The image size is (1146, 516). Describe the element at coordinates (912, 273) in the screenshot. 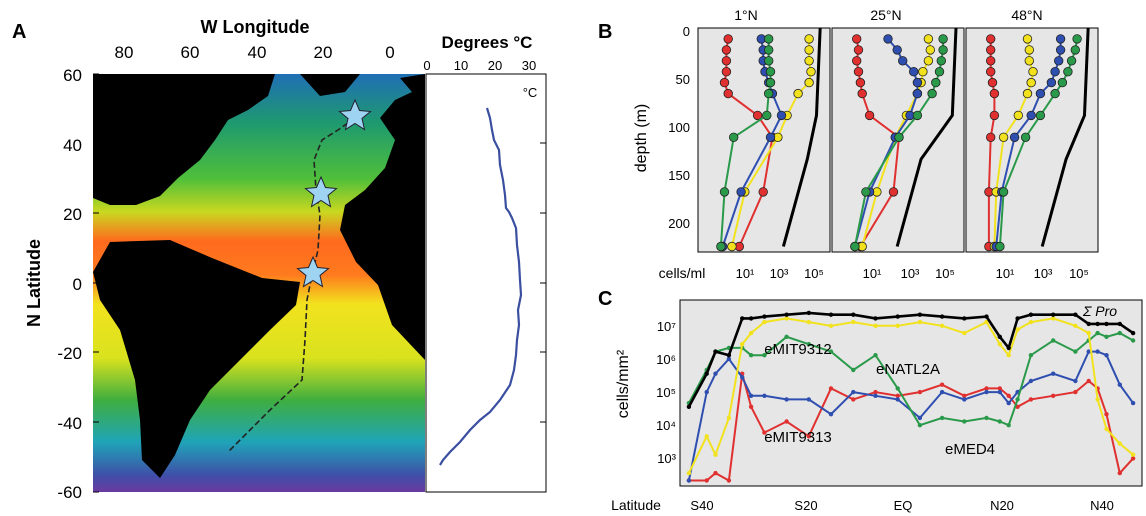

I see `cell-count-ticks: 10¹ 10³ 10⁵ 10¹ 10³ 10⁵ 10¹ 10³ 10⁵` at that location.